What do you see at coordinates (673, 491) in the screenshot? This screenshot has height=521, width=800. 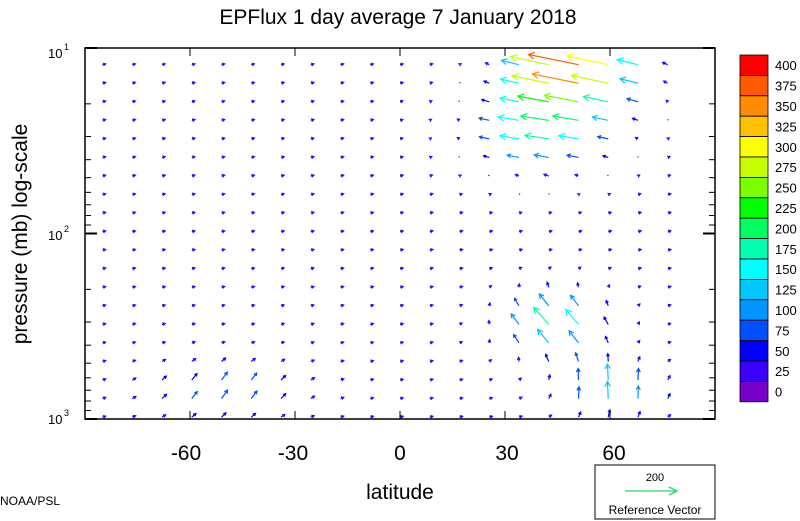 I see `reference-arrow-head` at bounding box center [673, 491].